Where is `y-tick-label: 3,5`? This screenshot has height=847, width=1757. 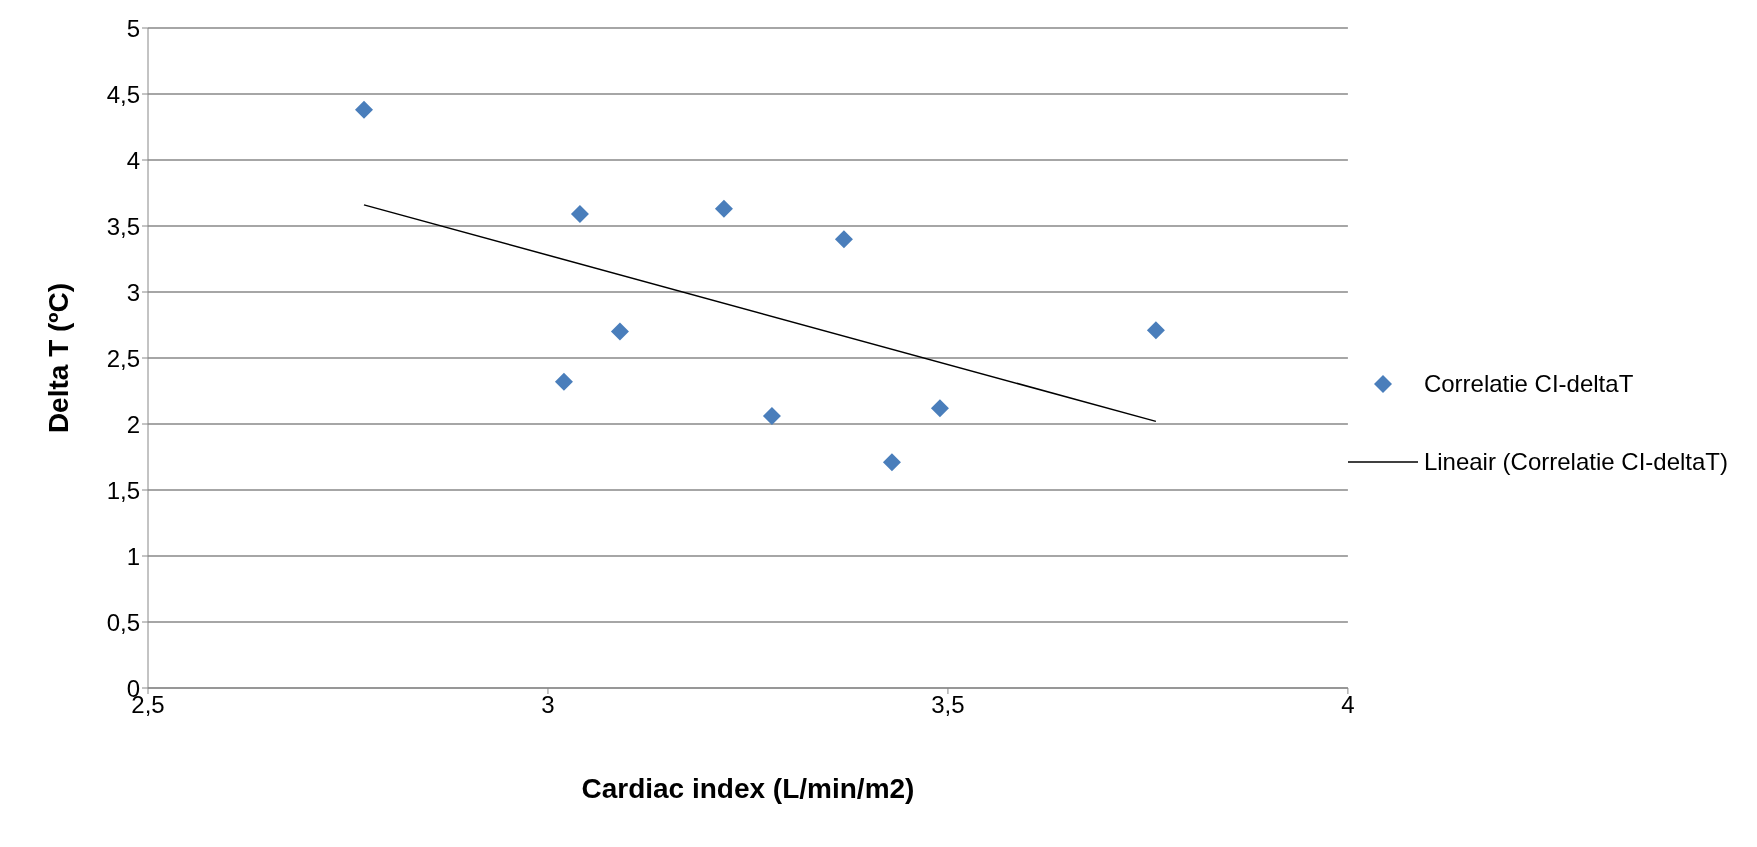
y-tick-label: 3,5 is located at coordinates (123, 226).